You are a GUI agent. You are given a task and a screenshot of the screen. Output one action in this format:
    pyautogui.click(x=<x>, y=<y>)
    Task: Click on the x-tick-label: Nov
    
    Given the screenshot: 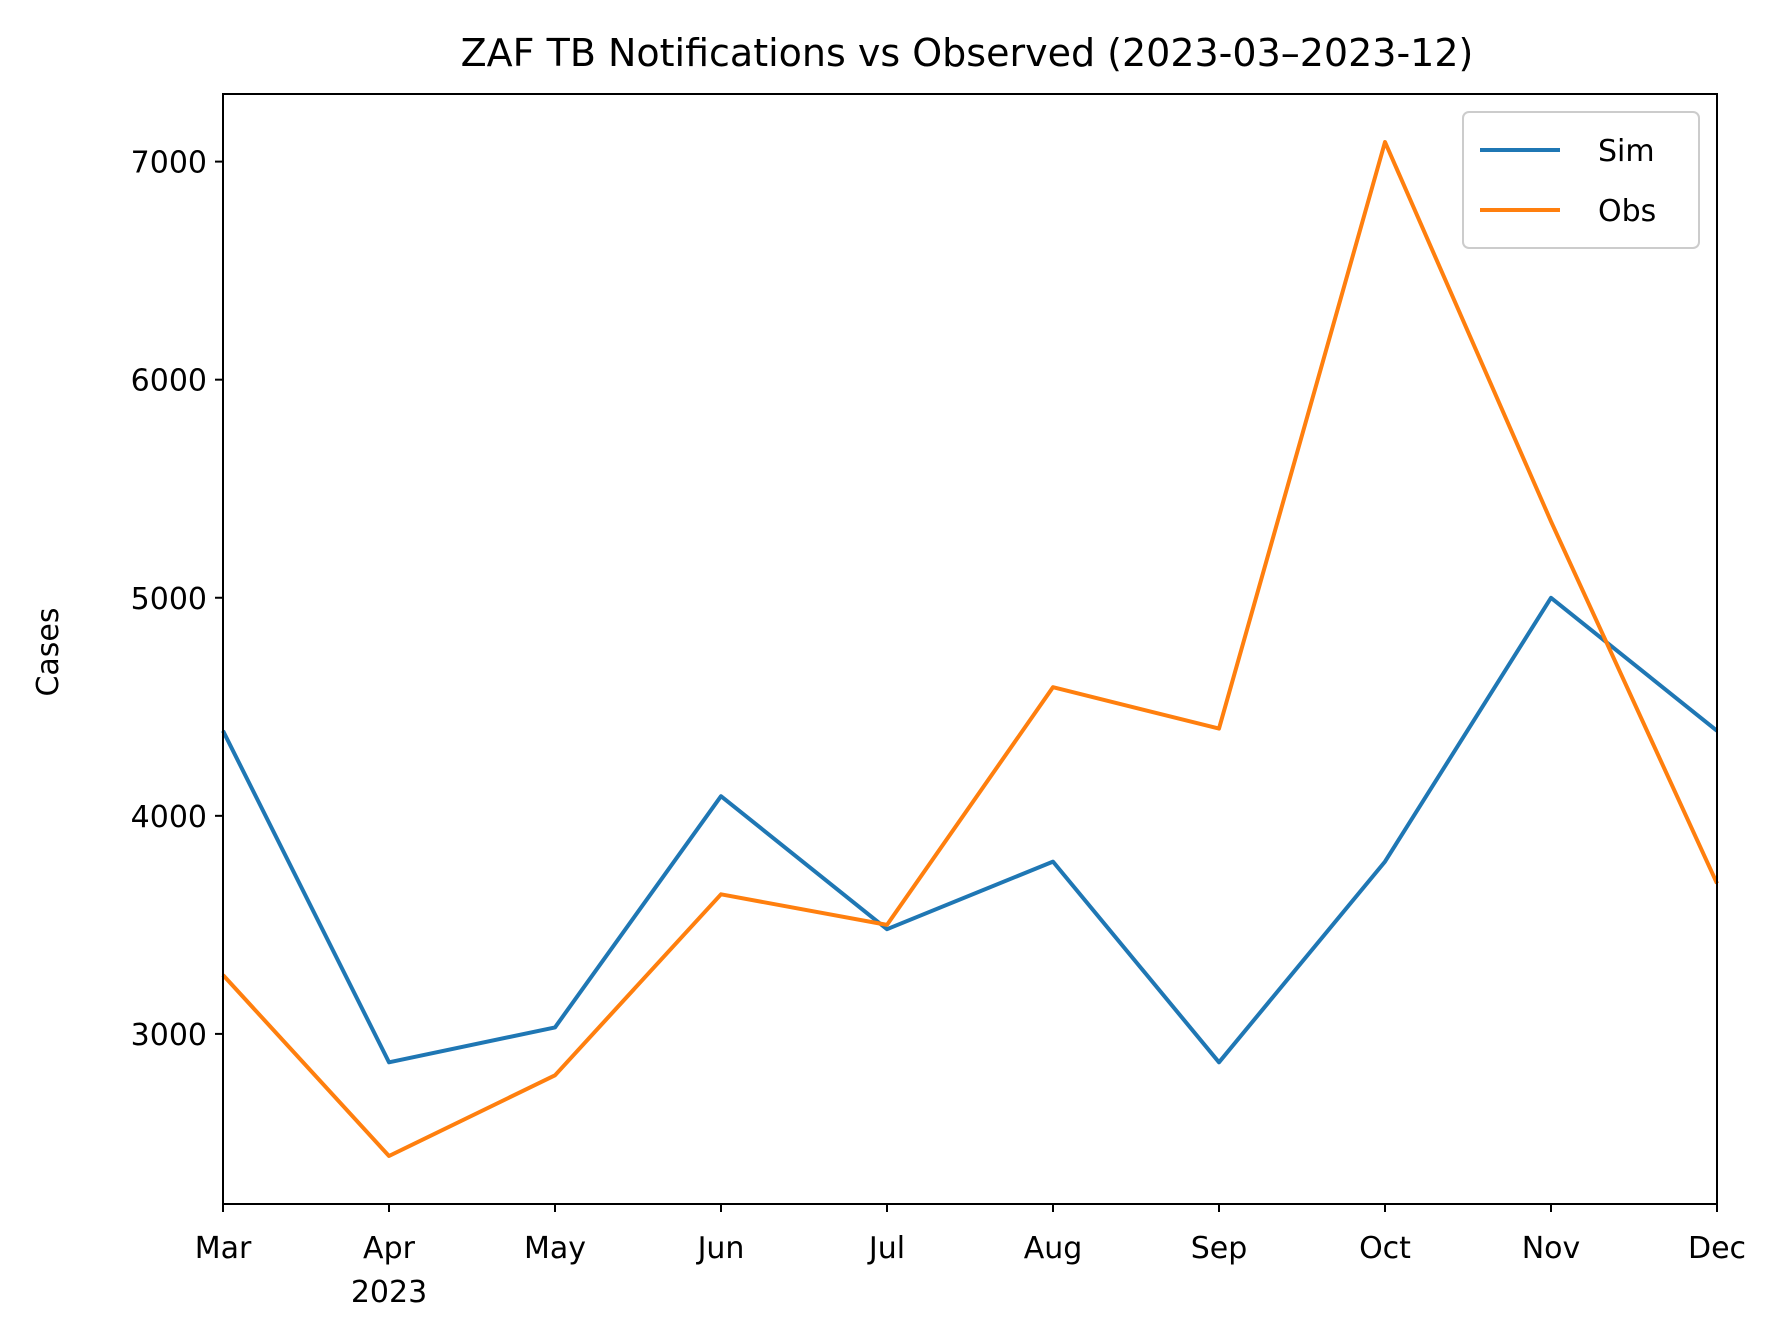 What is the action you would take?
    pyautogui.click(x=1551, y=1248)
    